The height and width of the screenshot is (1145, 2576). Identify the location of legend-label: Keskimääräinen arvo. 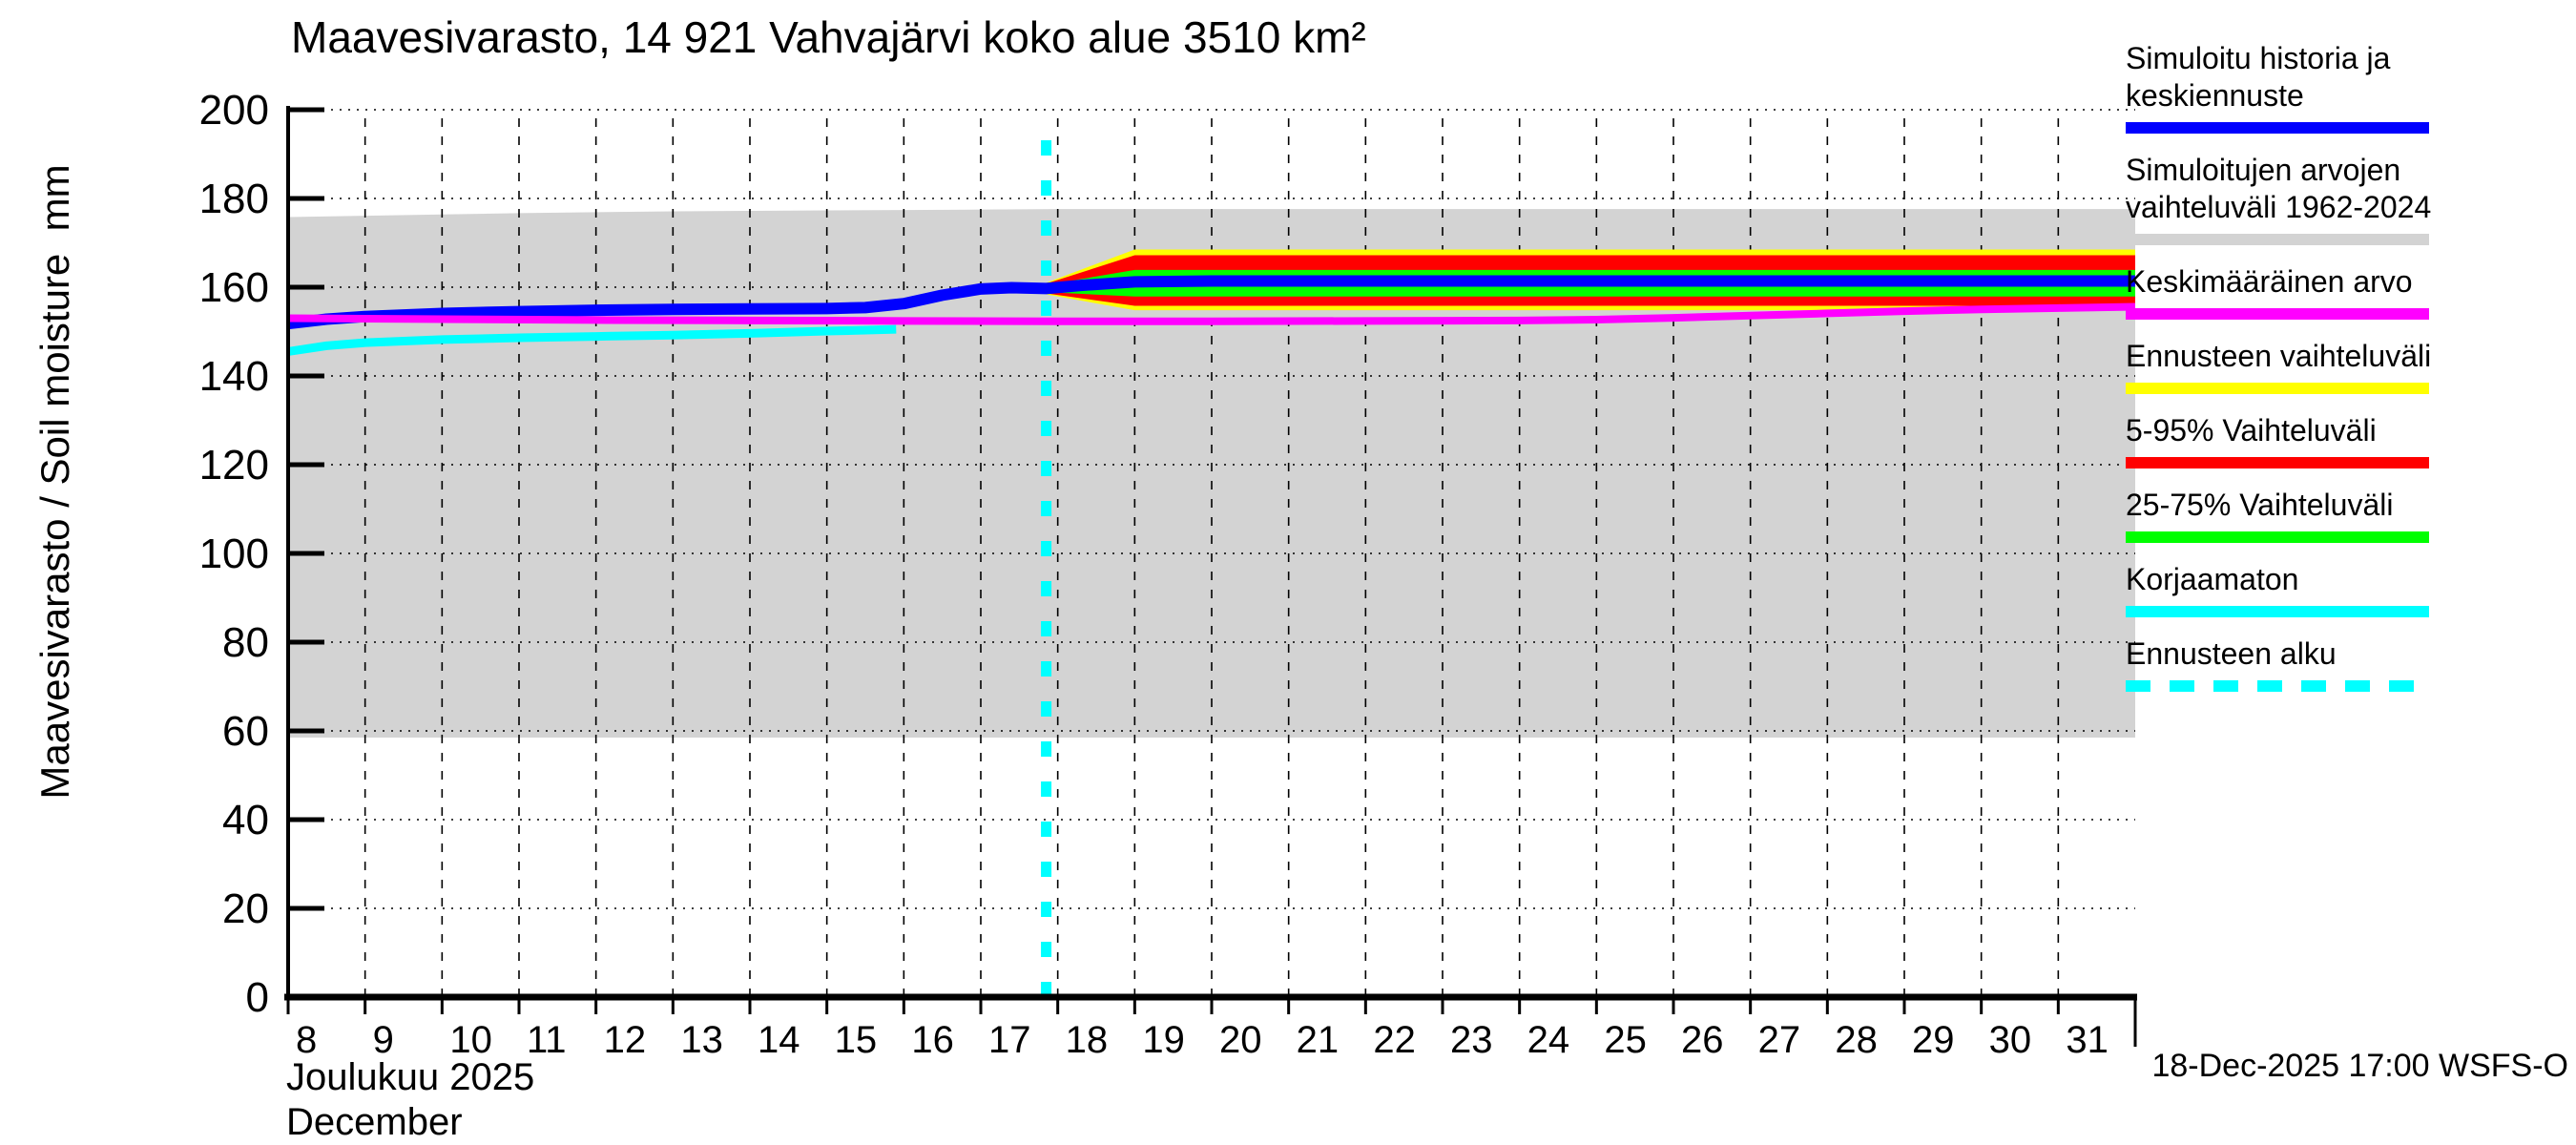
(2269, 282).